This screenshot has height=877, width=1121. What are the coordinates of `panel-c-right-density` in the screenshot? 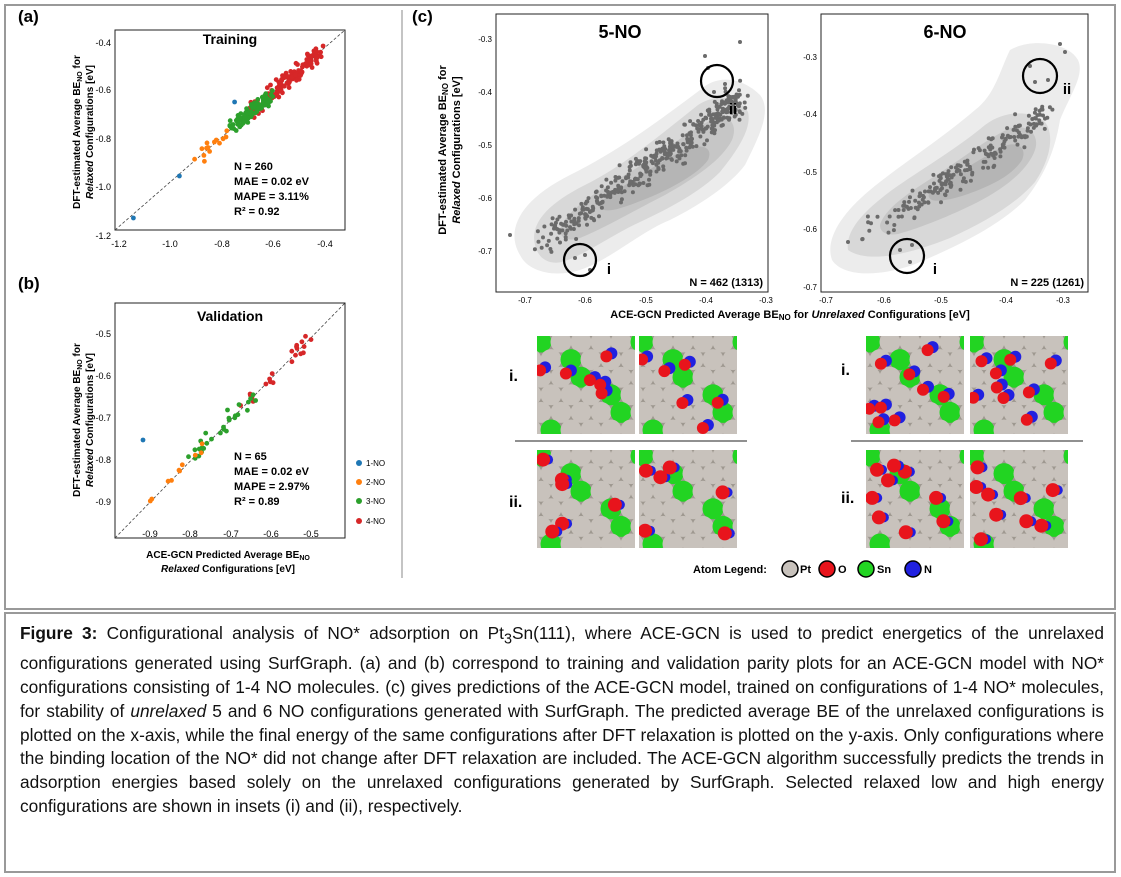 It's located at (955, 158).